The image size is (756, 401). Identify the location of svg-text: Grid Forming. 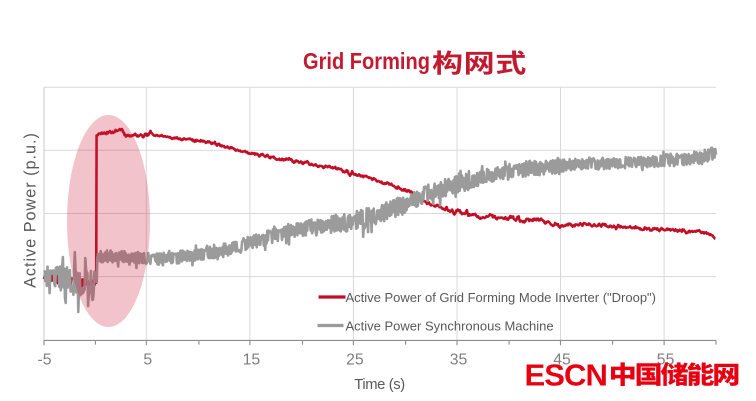
(366, 61).